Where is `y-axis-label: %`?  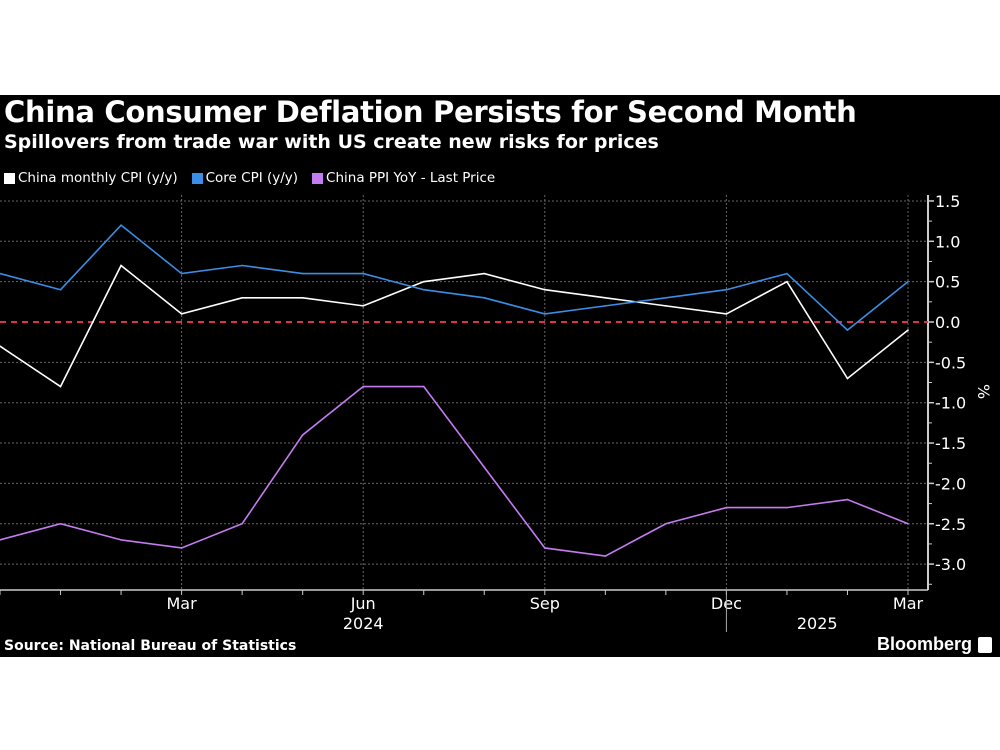
y-axis-label: % is located at coordinates (983, 391).